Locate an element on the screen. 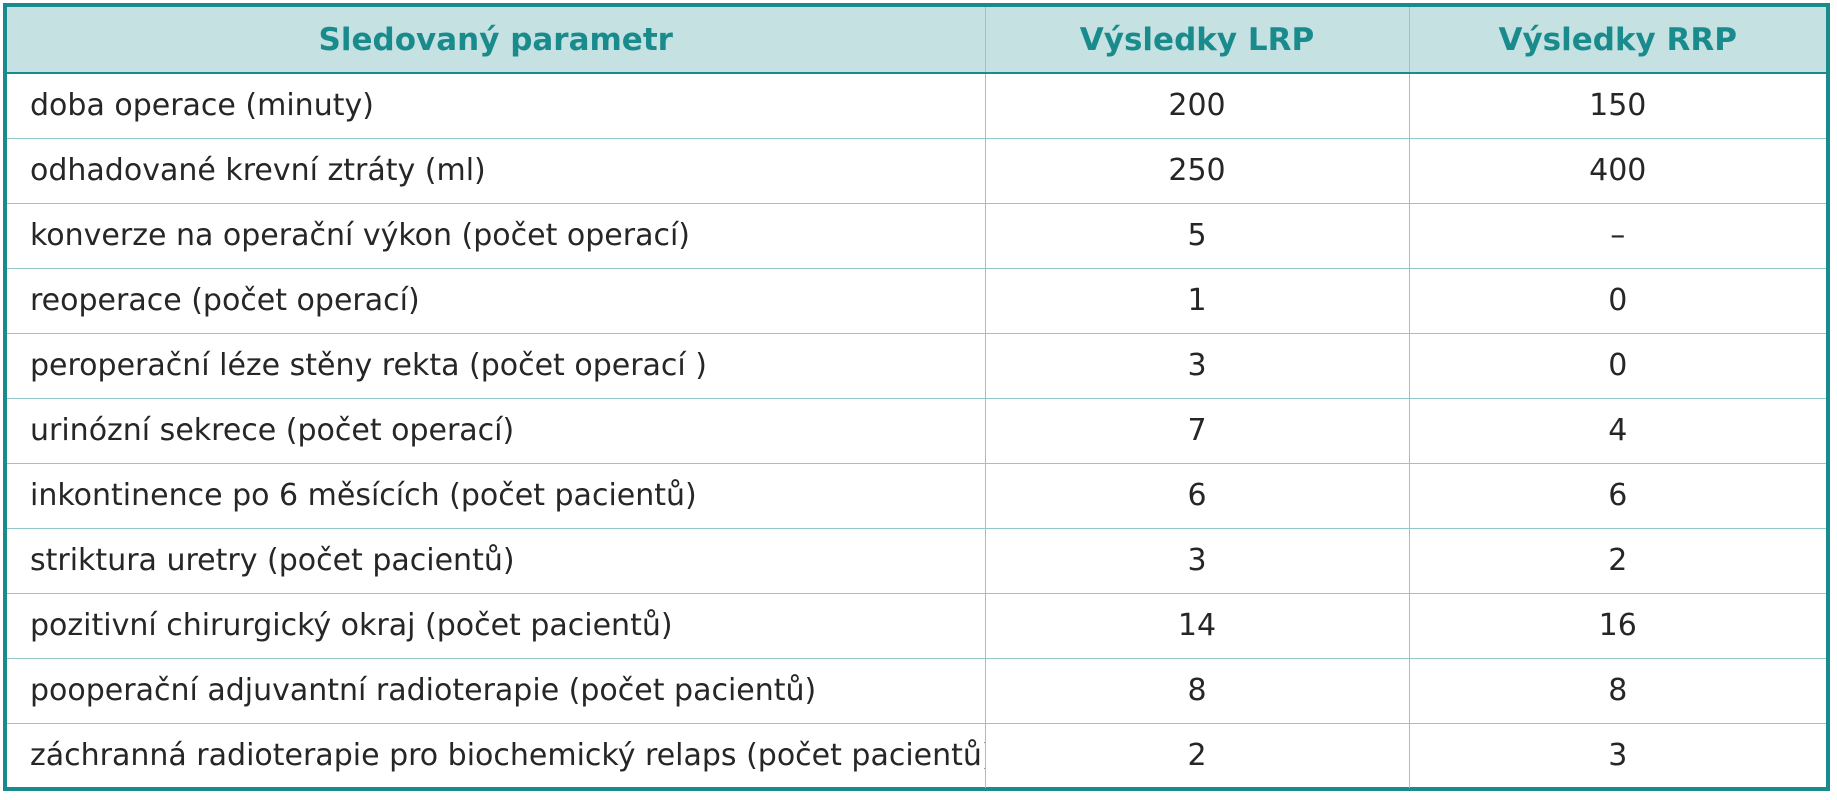  lrp-value-cell: 200 is located at coordinates (1197, 106).